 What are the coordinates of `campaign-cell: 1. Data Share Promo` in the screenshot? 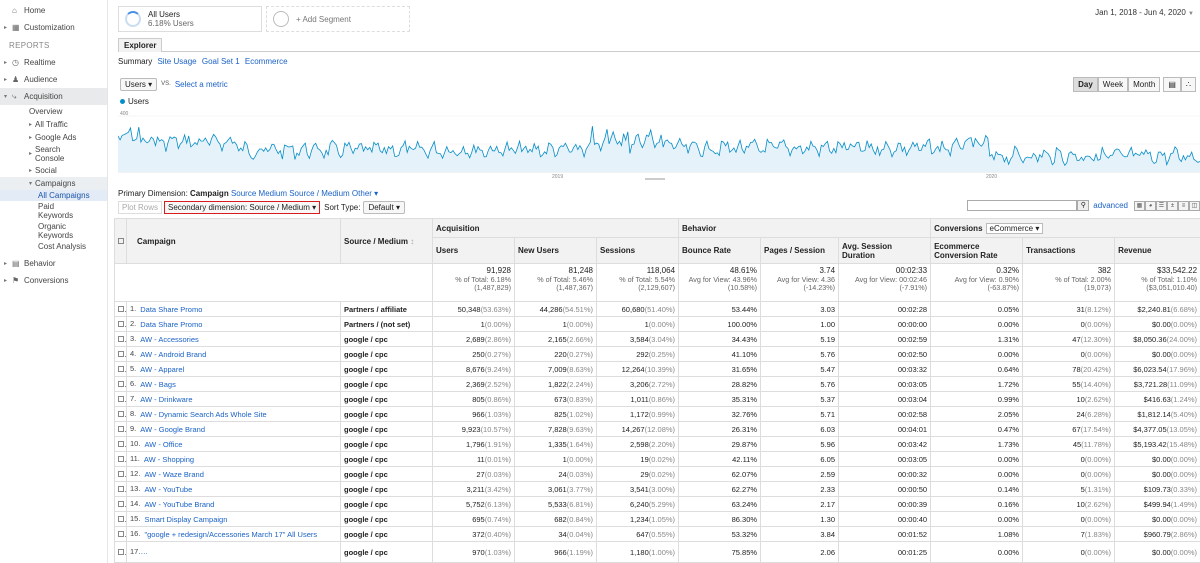 It's located at (233, 309).